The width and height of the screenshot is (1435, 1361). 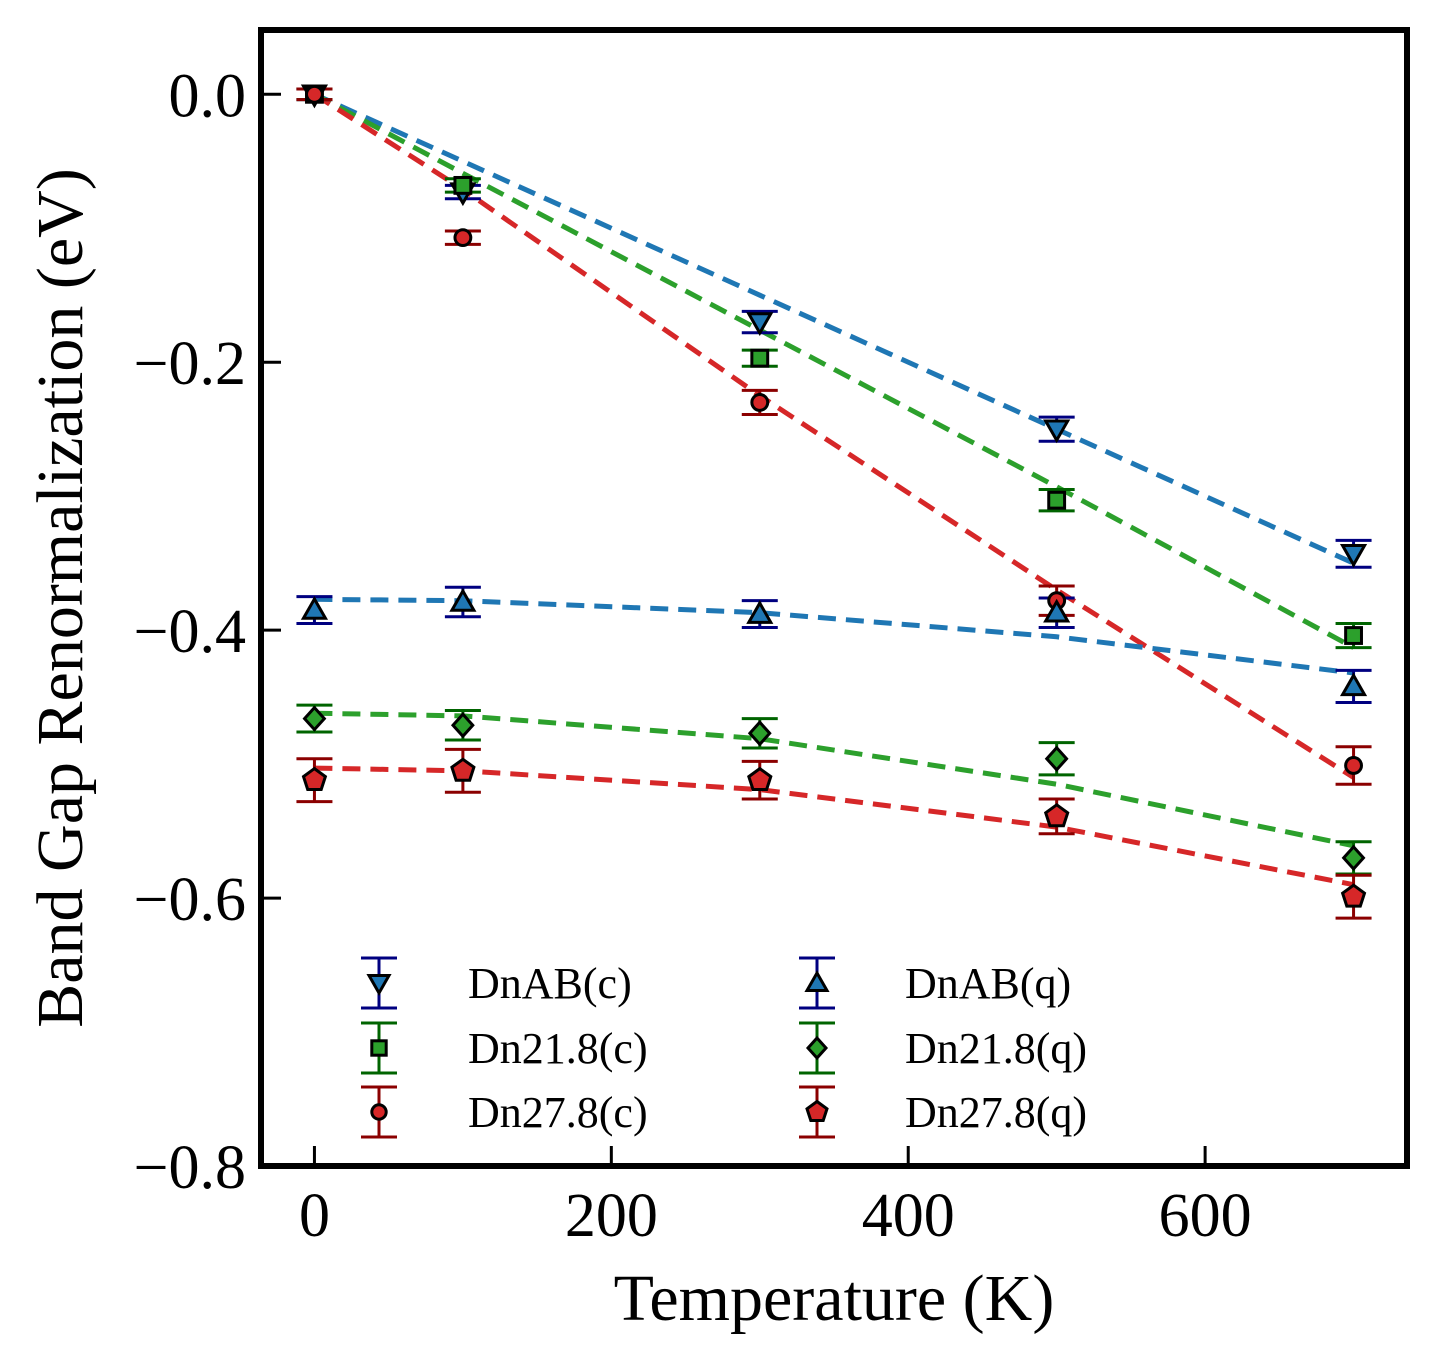 I want to click on x-tick-label-3: 600, so click(x=1205, y=1216).